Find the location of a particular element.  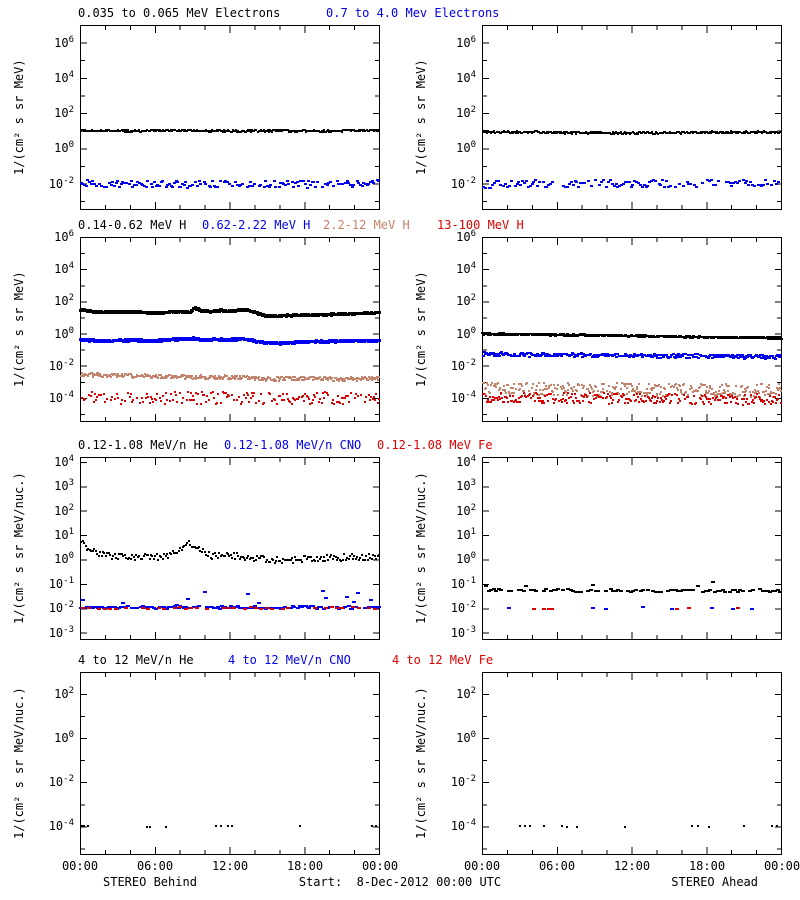

panel-title-red: 0.12-1.08 MeV Fe is located at coordinates (435, 445).